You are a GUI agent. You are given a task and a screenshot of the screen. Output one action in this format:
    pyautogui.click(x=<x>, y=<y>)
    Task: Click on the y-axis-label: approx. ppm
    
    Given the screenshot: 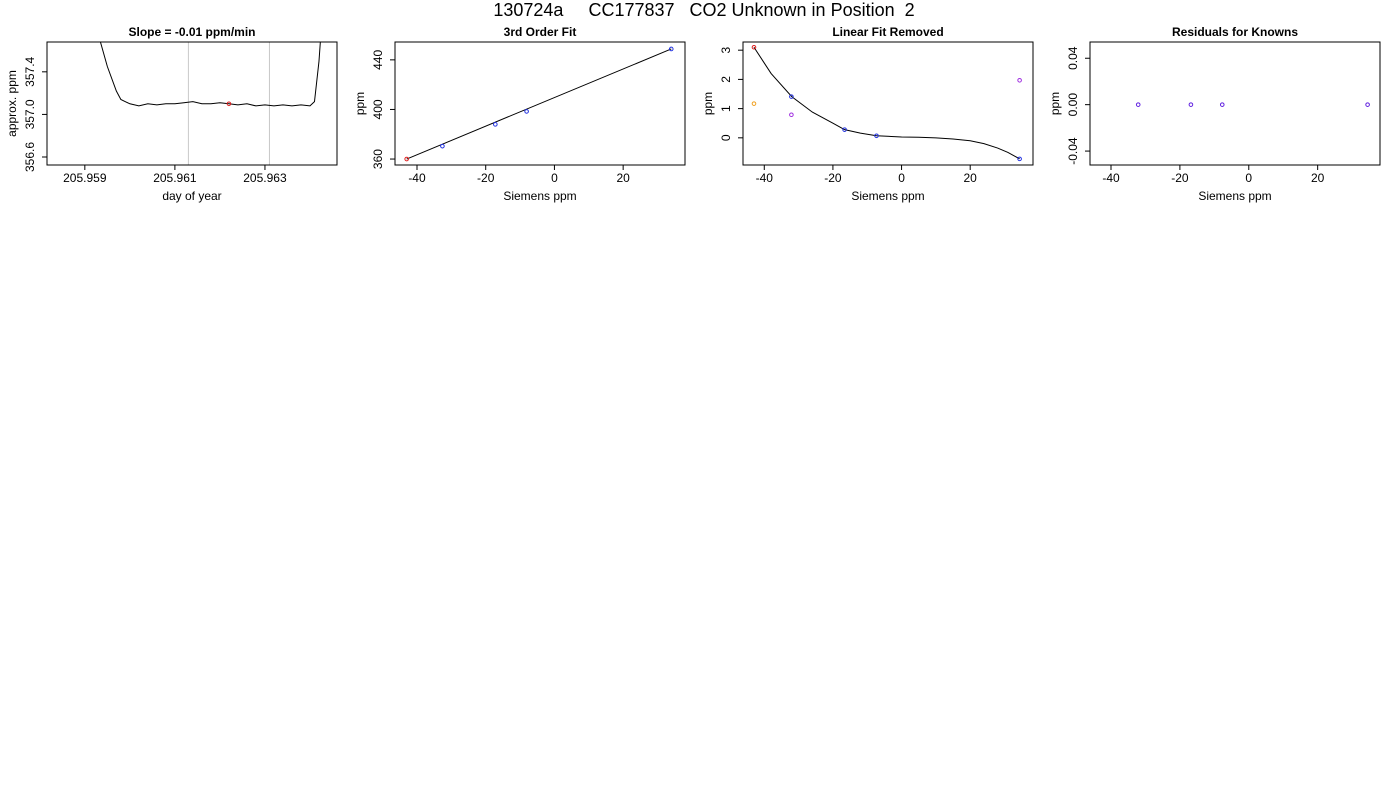 What is the action you would take?
    pyautogui.click(x=12, y=103)
    